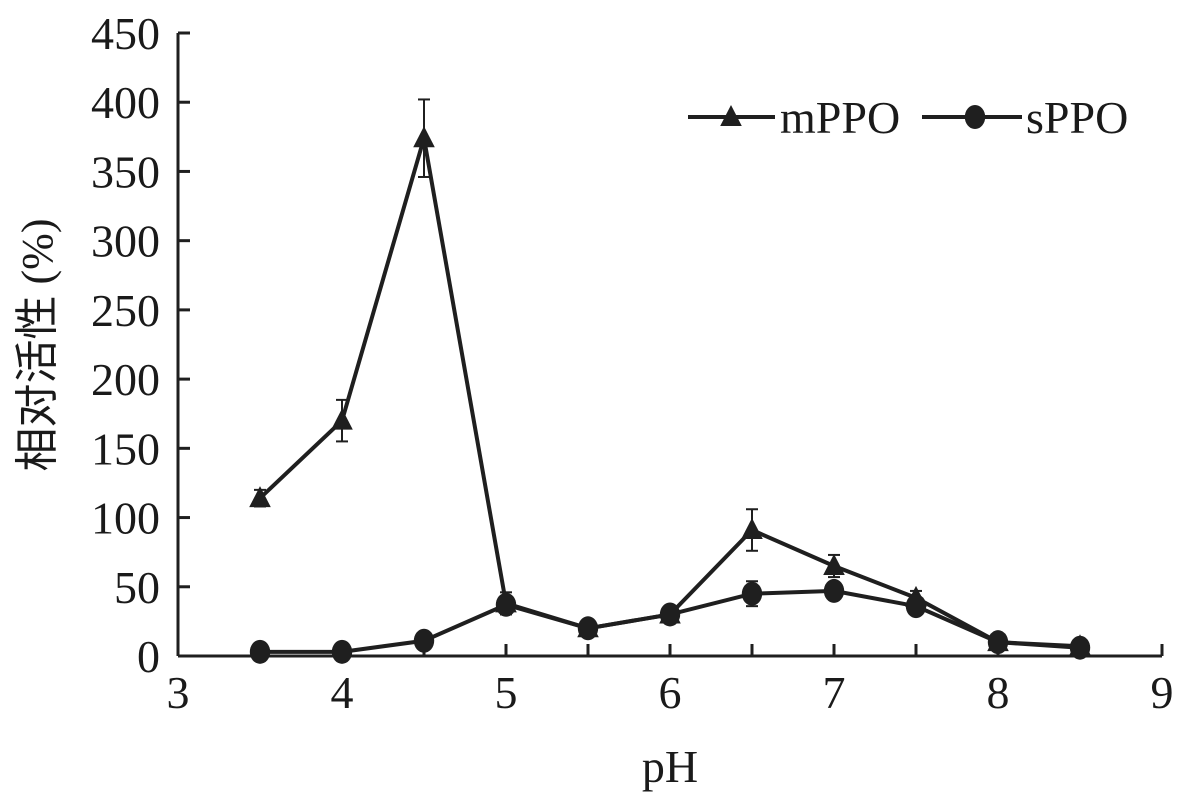  I want to click on x-tick-label: 8, so click(998, 692).